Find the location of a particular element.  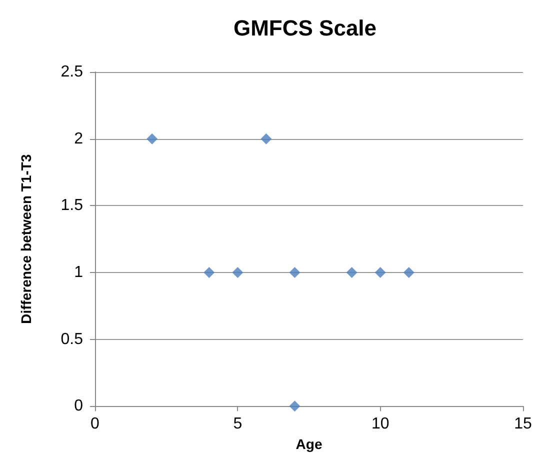

y-tick-label: 2 is located at coordinates (79, 139).